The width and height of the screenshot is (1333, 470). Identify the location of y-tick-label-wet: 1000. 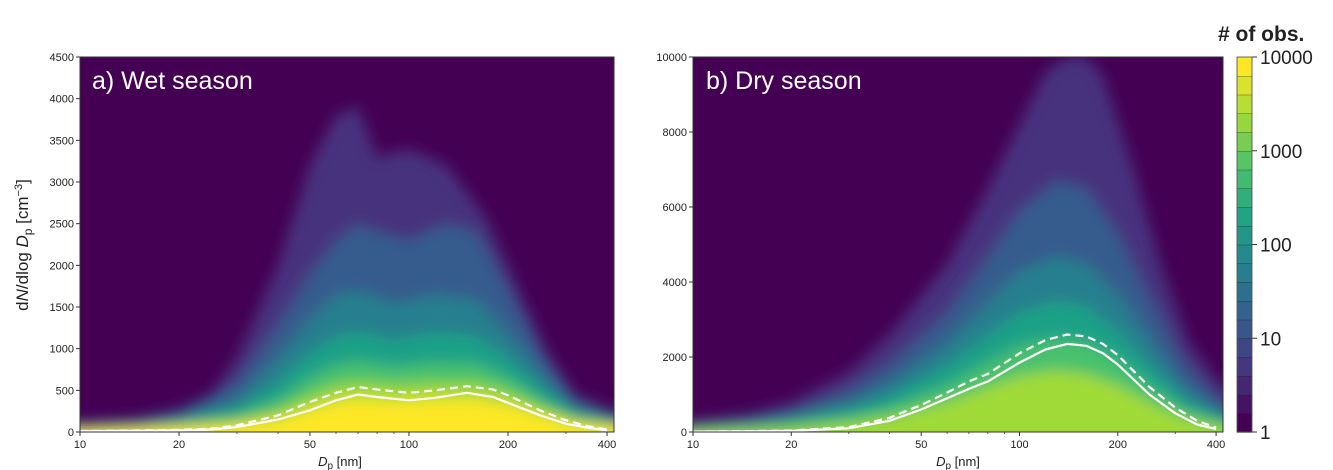
(62, 350).